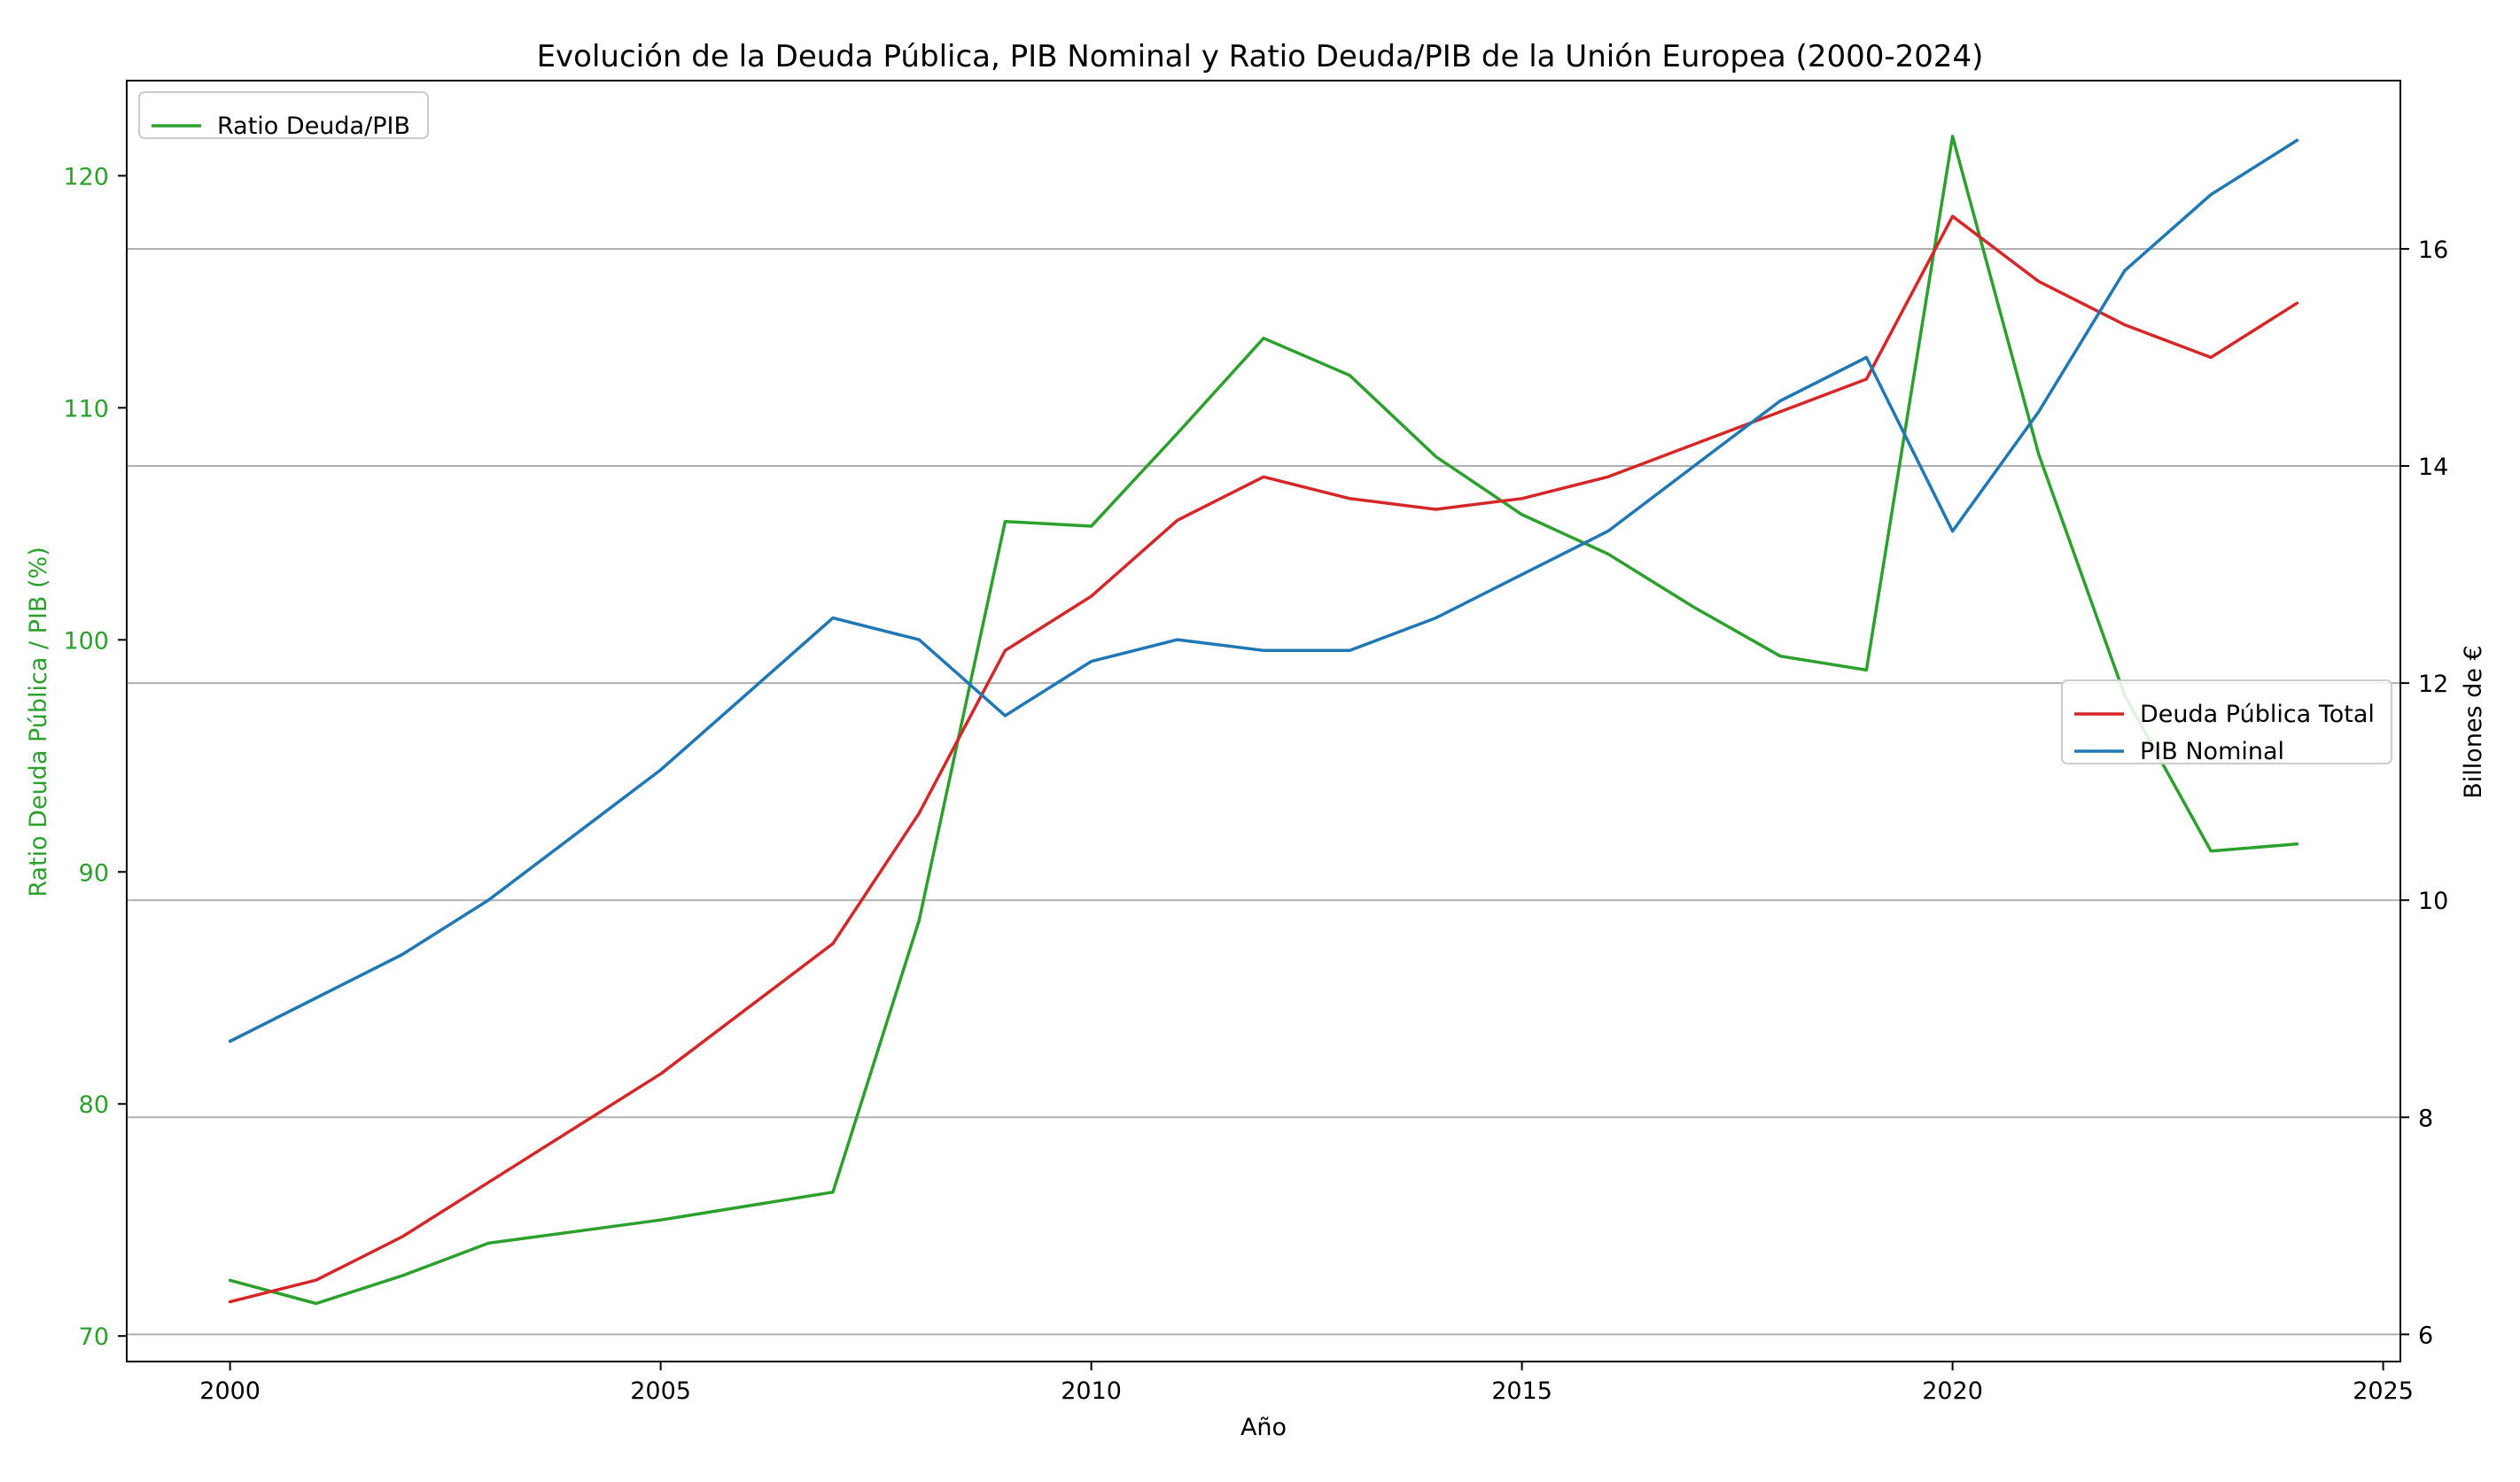  I want to click on y-axis-left: 70 80 90 100 110 120, so click(95, 757).